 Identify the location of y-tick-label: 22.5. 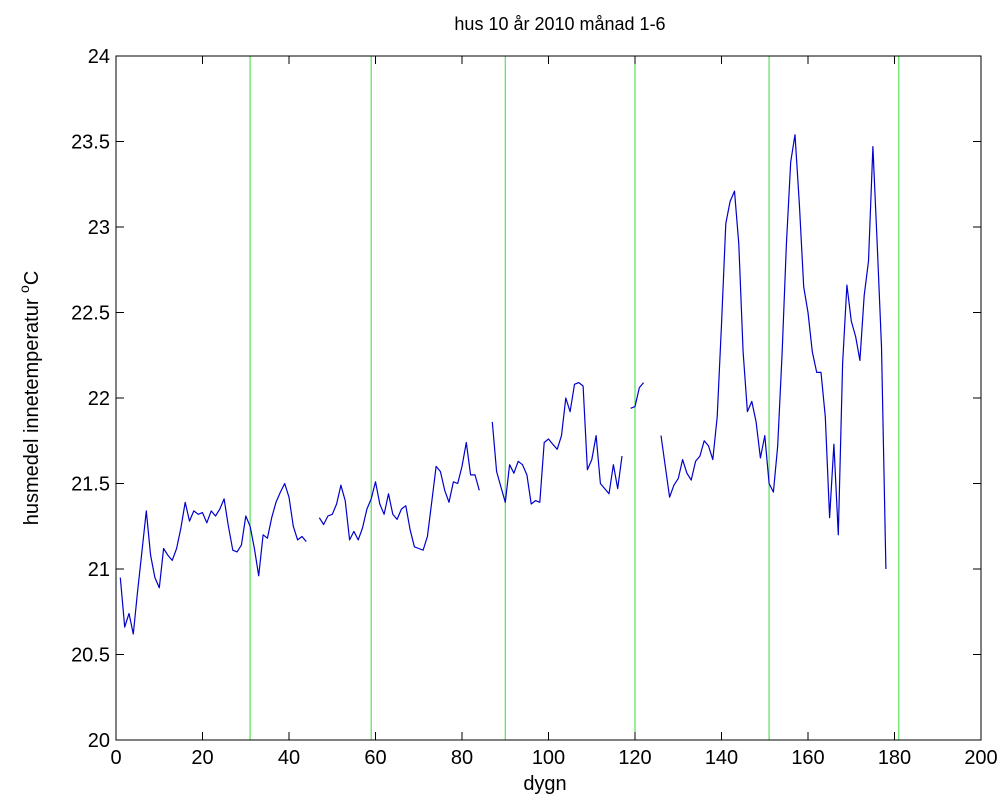
(90, 314).